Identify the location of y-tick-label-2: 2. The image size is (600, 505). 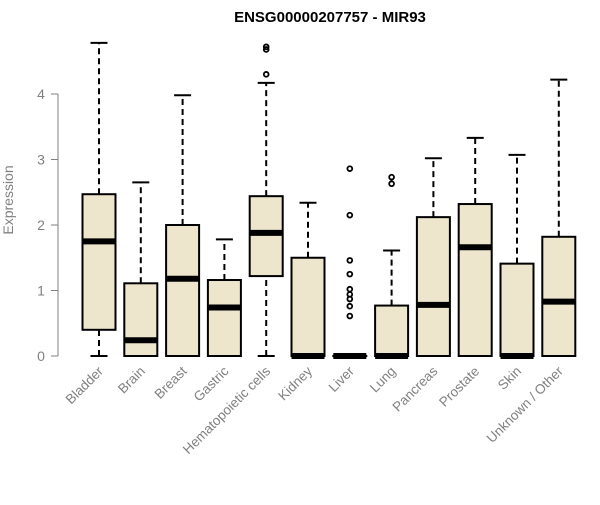
(41, 225).